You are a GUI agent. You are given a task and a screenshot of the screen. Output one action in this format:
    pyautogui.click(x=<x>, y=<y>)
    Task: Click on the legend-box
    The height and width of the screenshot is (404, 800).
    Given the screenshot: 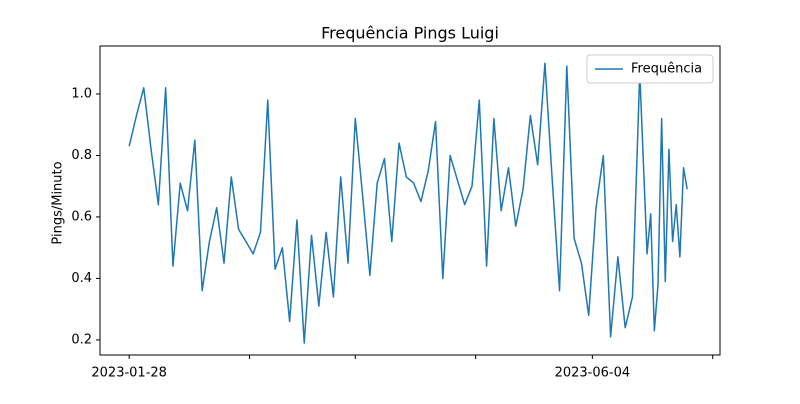 What is the action you would take?
    pyautogui.click(x=650, y=69)
    